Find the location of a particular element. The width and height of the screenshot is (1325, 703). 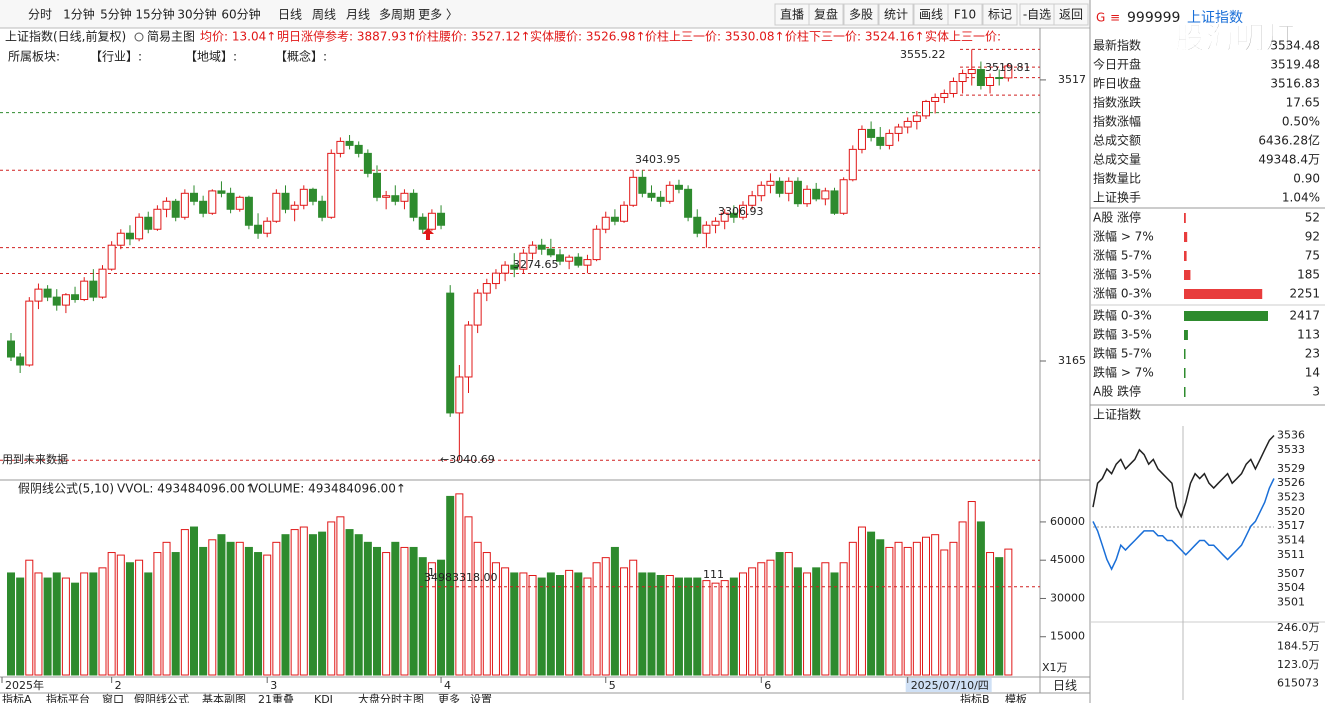

period-tab: 更多 〉 is located at coordinates (438, 15).